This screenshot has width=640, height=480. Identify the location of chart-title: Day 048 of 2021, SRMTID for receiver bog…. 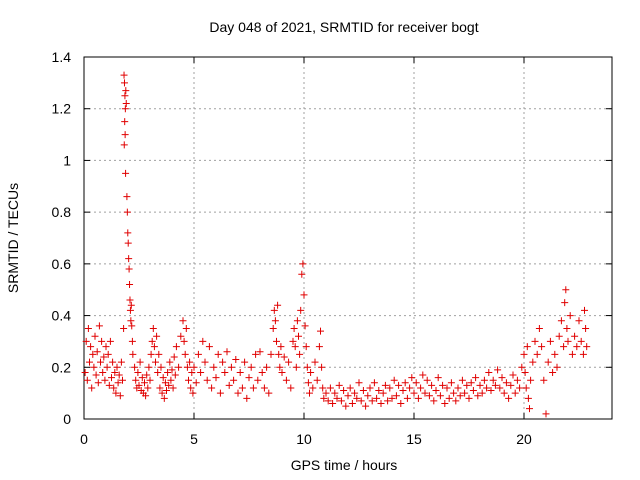
(343, 27).